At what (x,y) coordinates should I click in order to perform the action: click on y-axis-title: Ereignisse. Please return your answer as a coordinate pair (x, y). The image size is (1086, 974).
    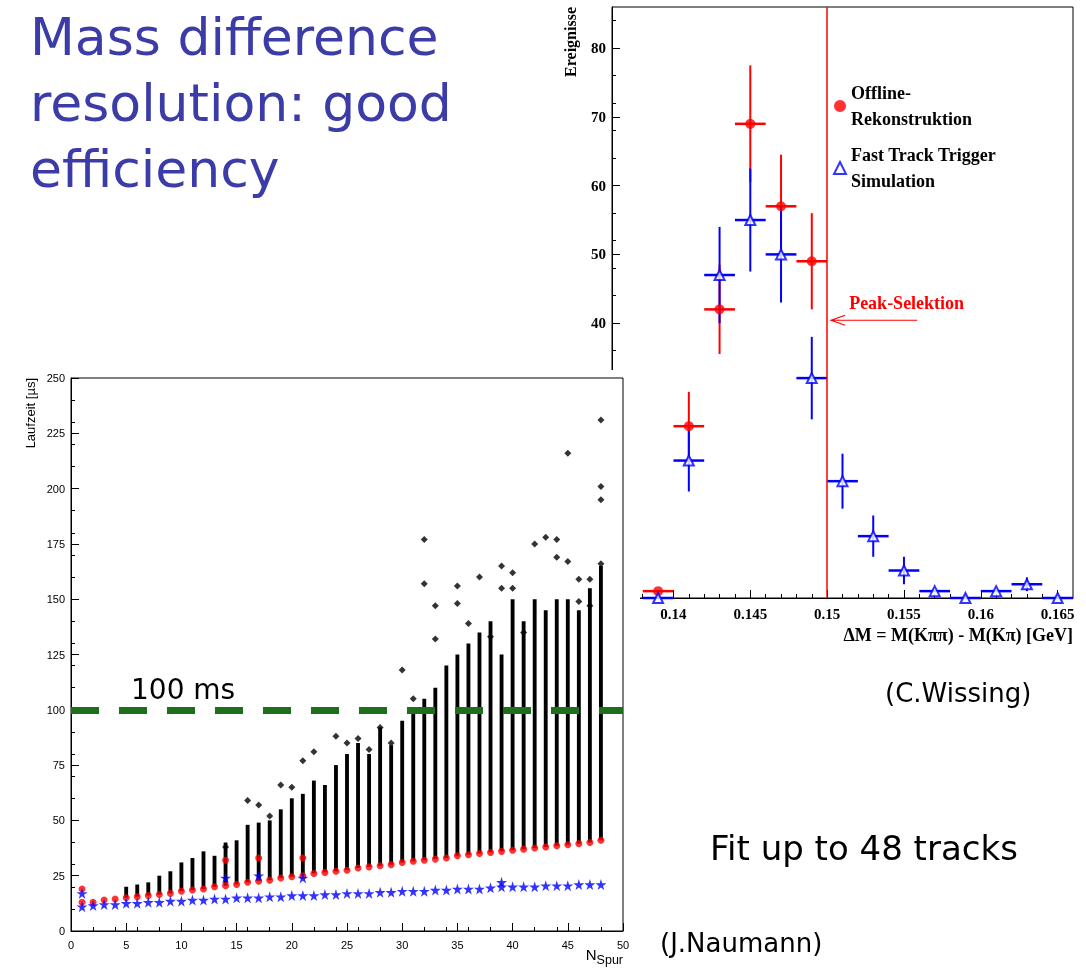
    Looking at the image, I should click on (570, 42).